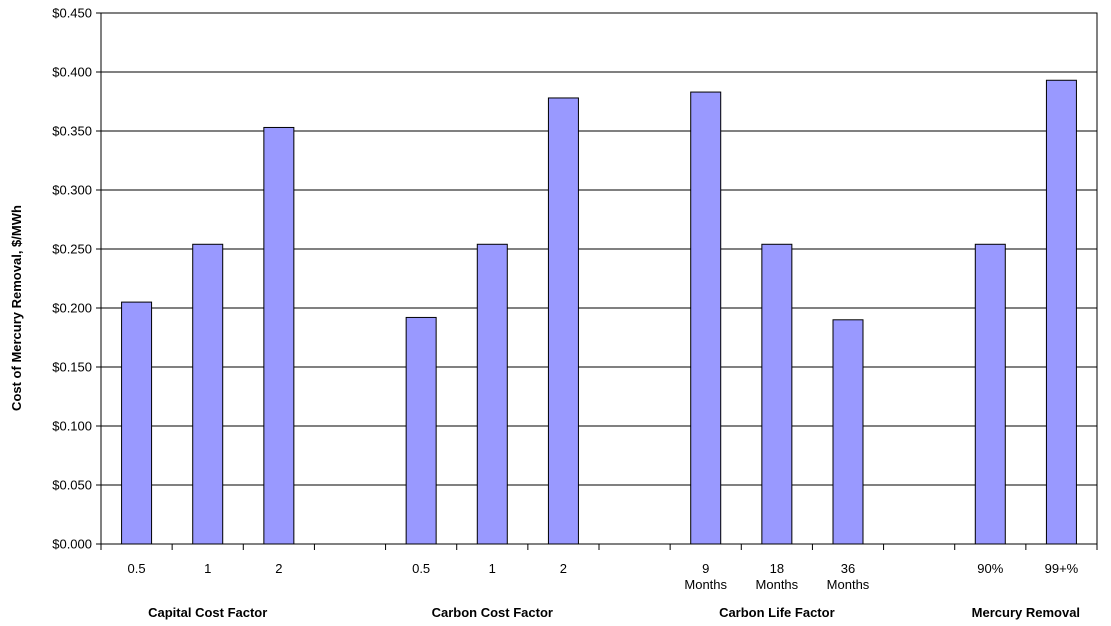  Describe the element at coordinates (72, 367) in the screenshot. I see `y-tick-label: $0.150` at that location.